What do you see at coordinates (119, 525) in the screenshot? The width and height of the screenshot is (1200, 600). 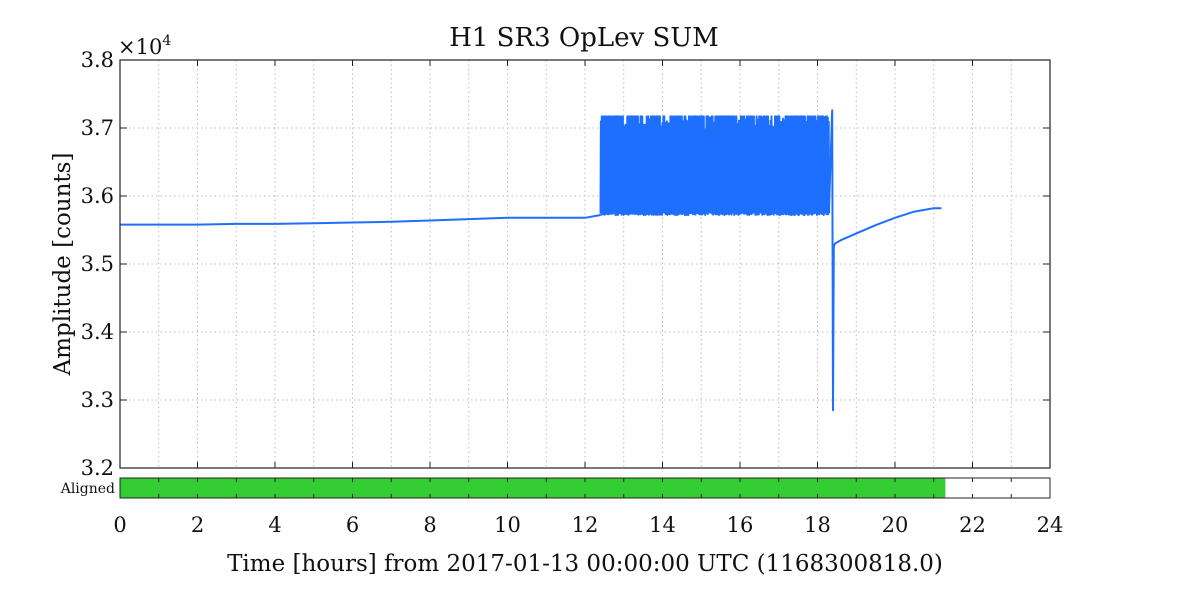 I see `x-tick-label: 0` at bounding box center [119, 525].